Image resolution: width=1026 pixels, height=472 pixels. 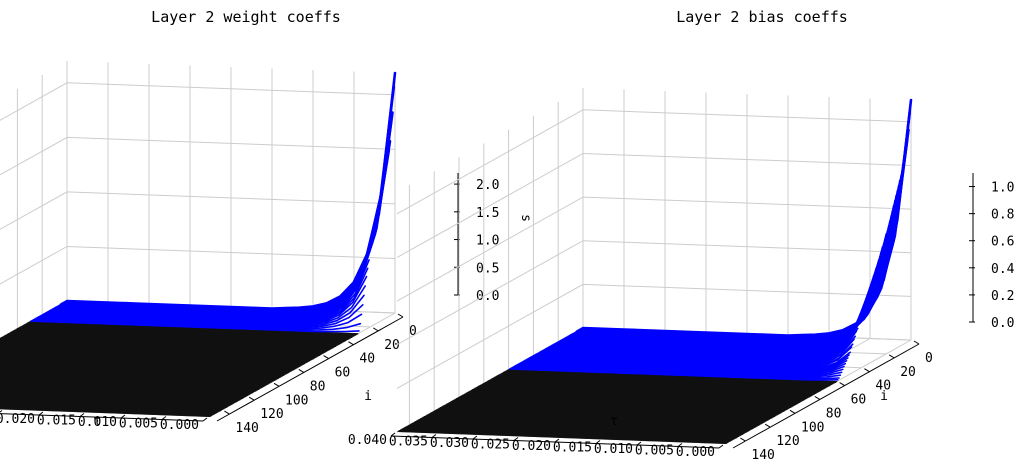 What do you see at coordinates (1002, 215) in the screenshot?
I see `z-tick-label: 0.8` at bounding box center [1002, 215].